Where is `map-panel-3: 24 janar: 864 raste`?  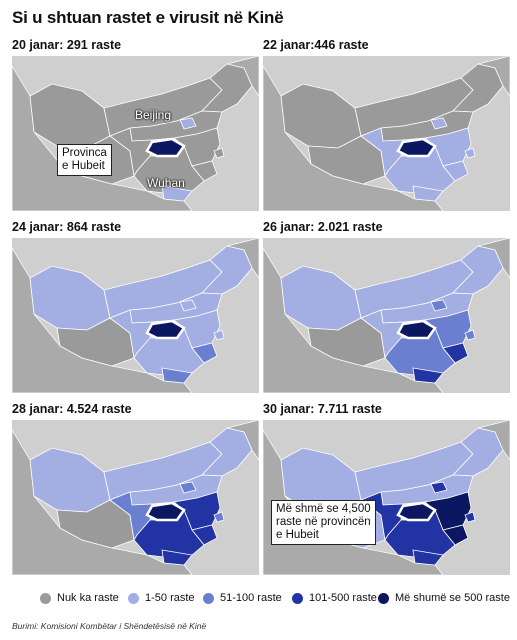
map-panel-3: 24 janar: 864 raste is located at coordinates (135, 307).